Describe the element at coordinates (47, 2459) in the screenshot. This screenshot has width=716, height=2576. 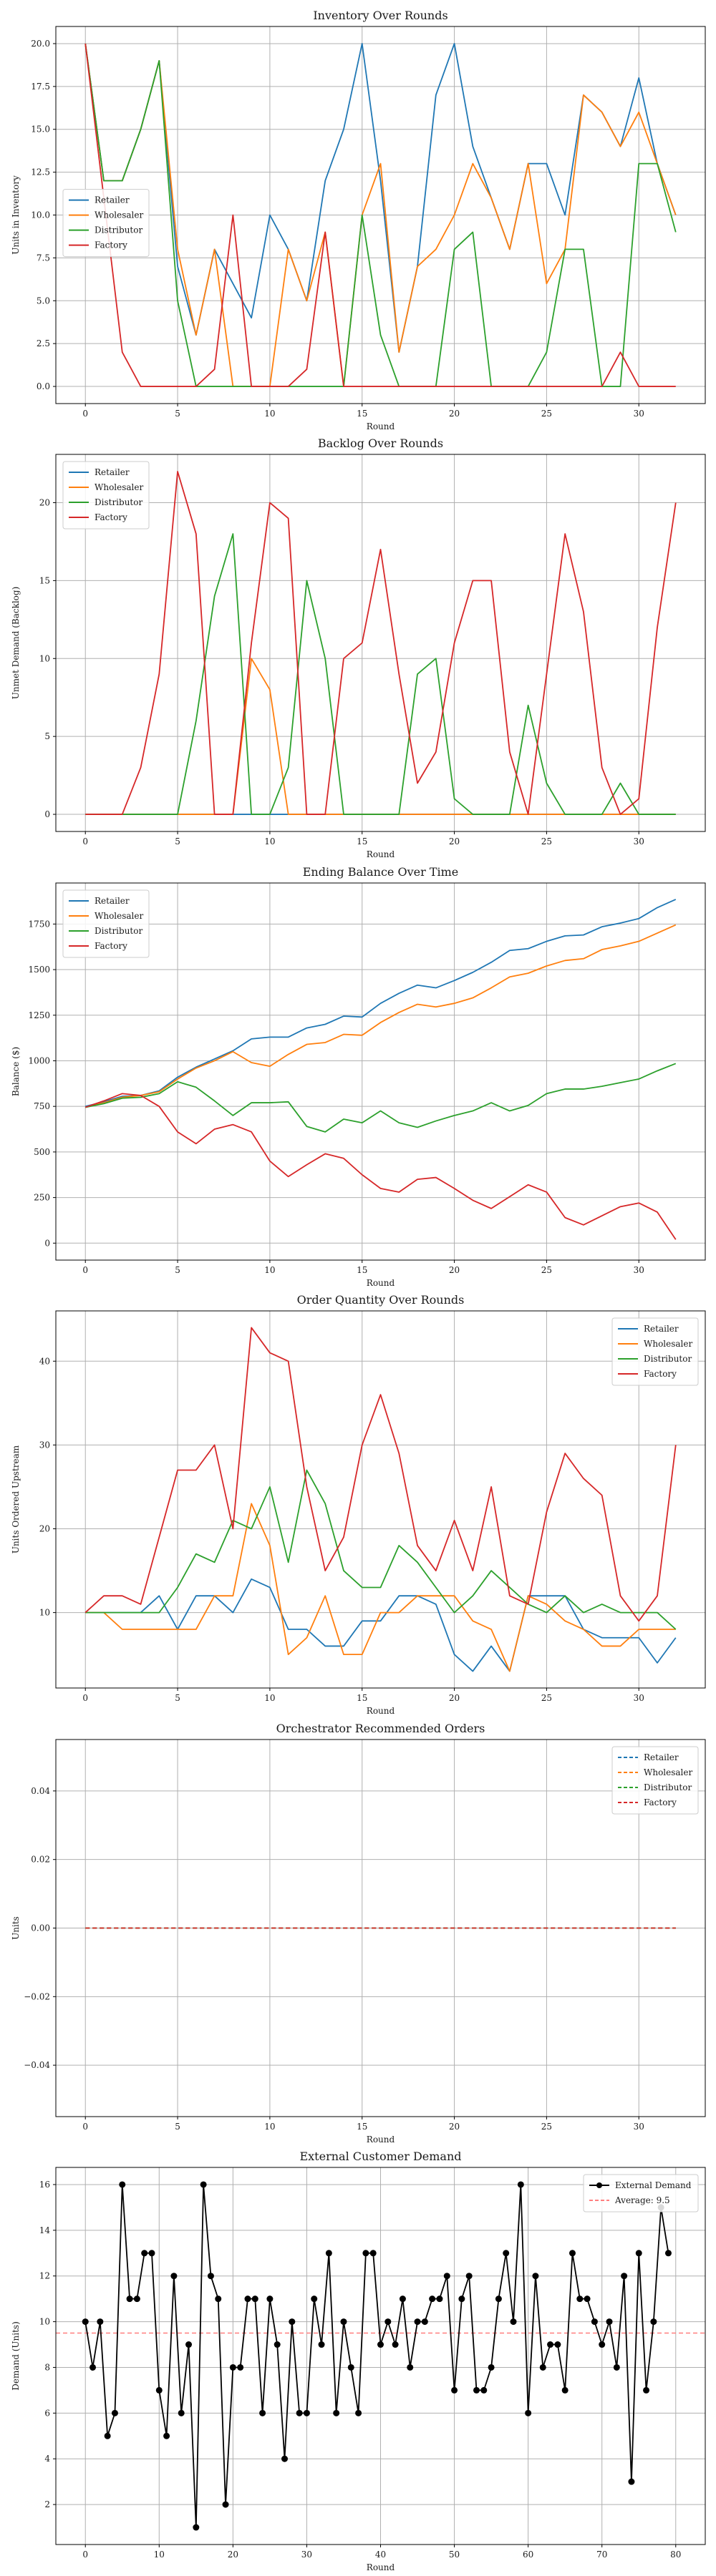
I see `y-tick-label: 4` at that location.